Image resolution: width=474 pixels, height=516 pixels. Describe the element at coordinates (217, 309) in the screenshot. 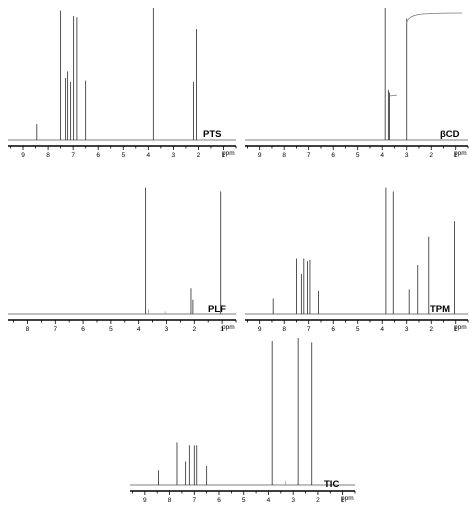

I see `spectrum-label: PLF` at that location.